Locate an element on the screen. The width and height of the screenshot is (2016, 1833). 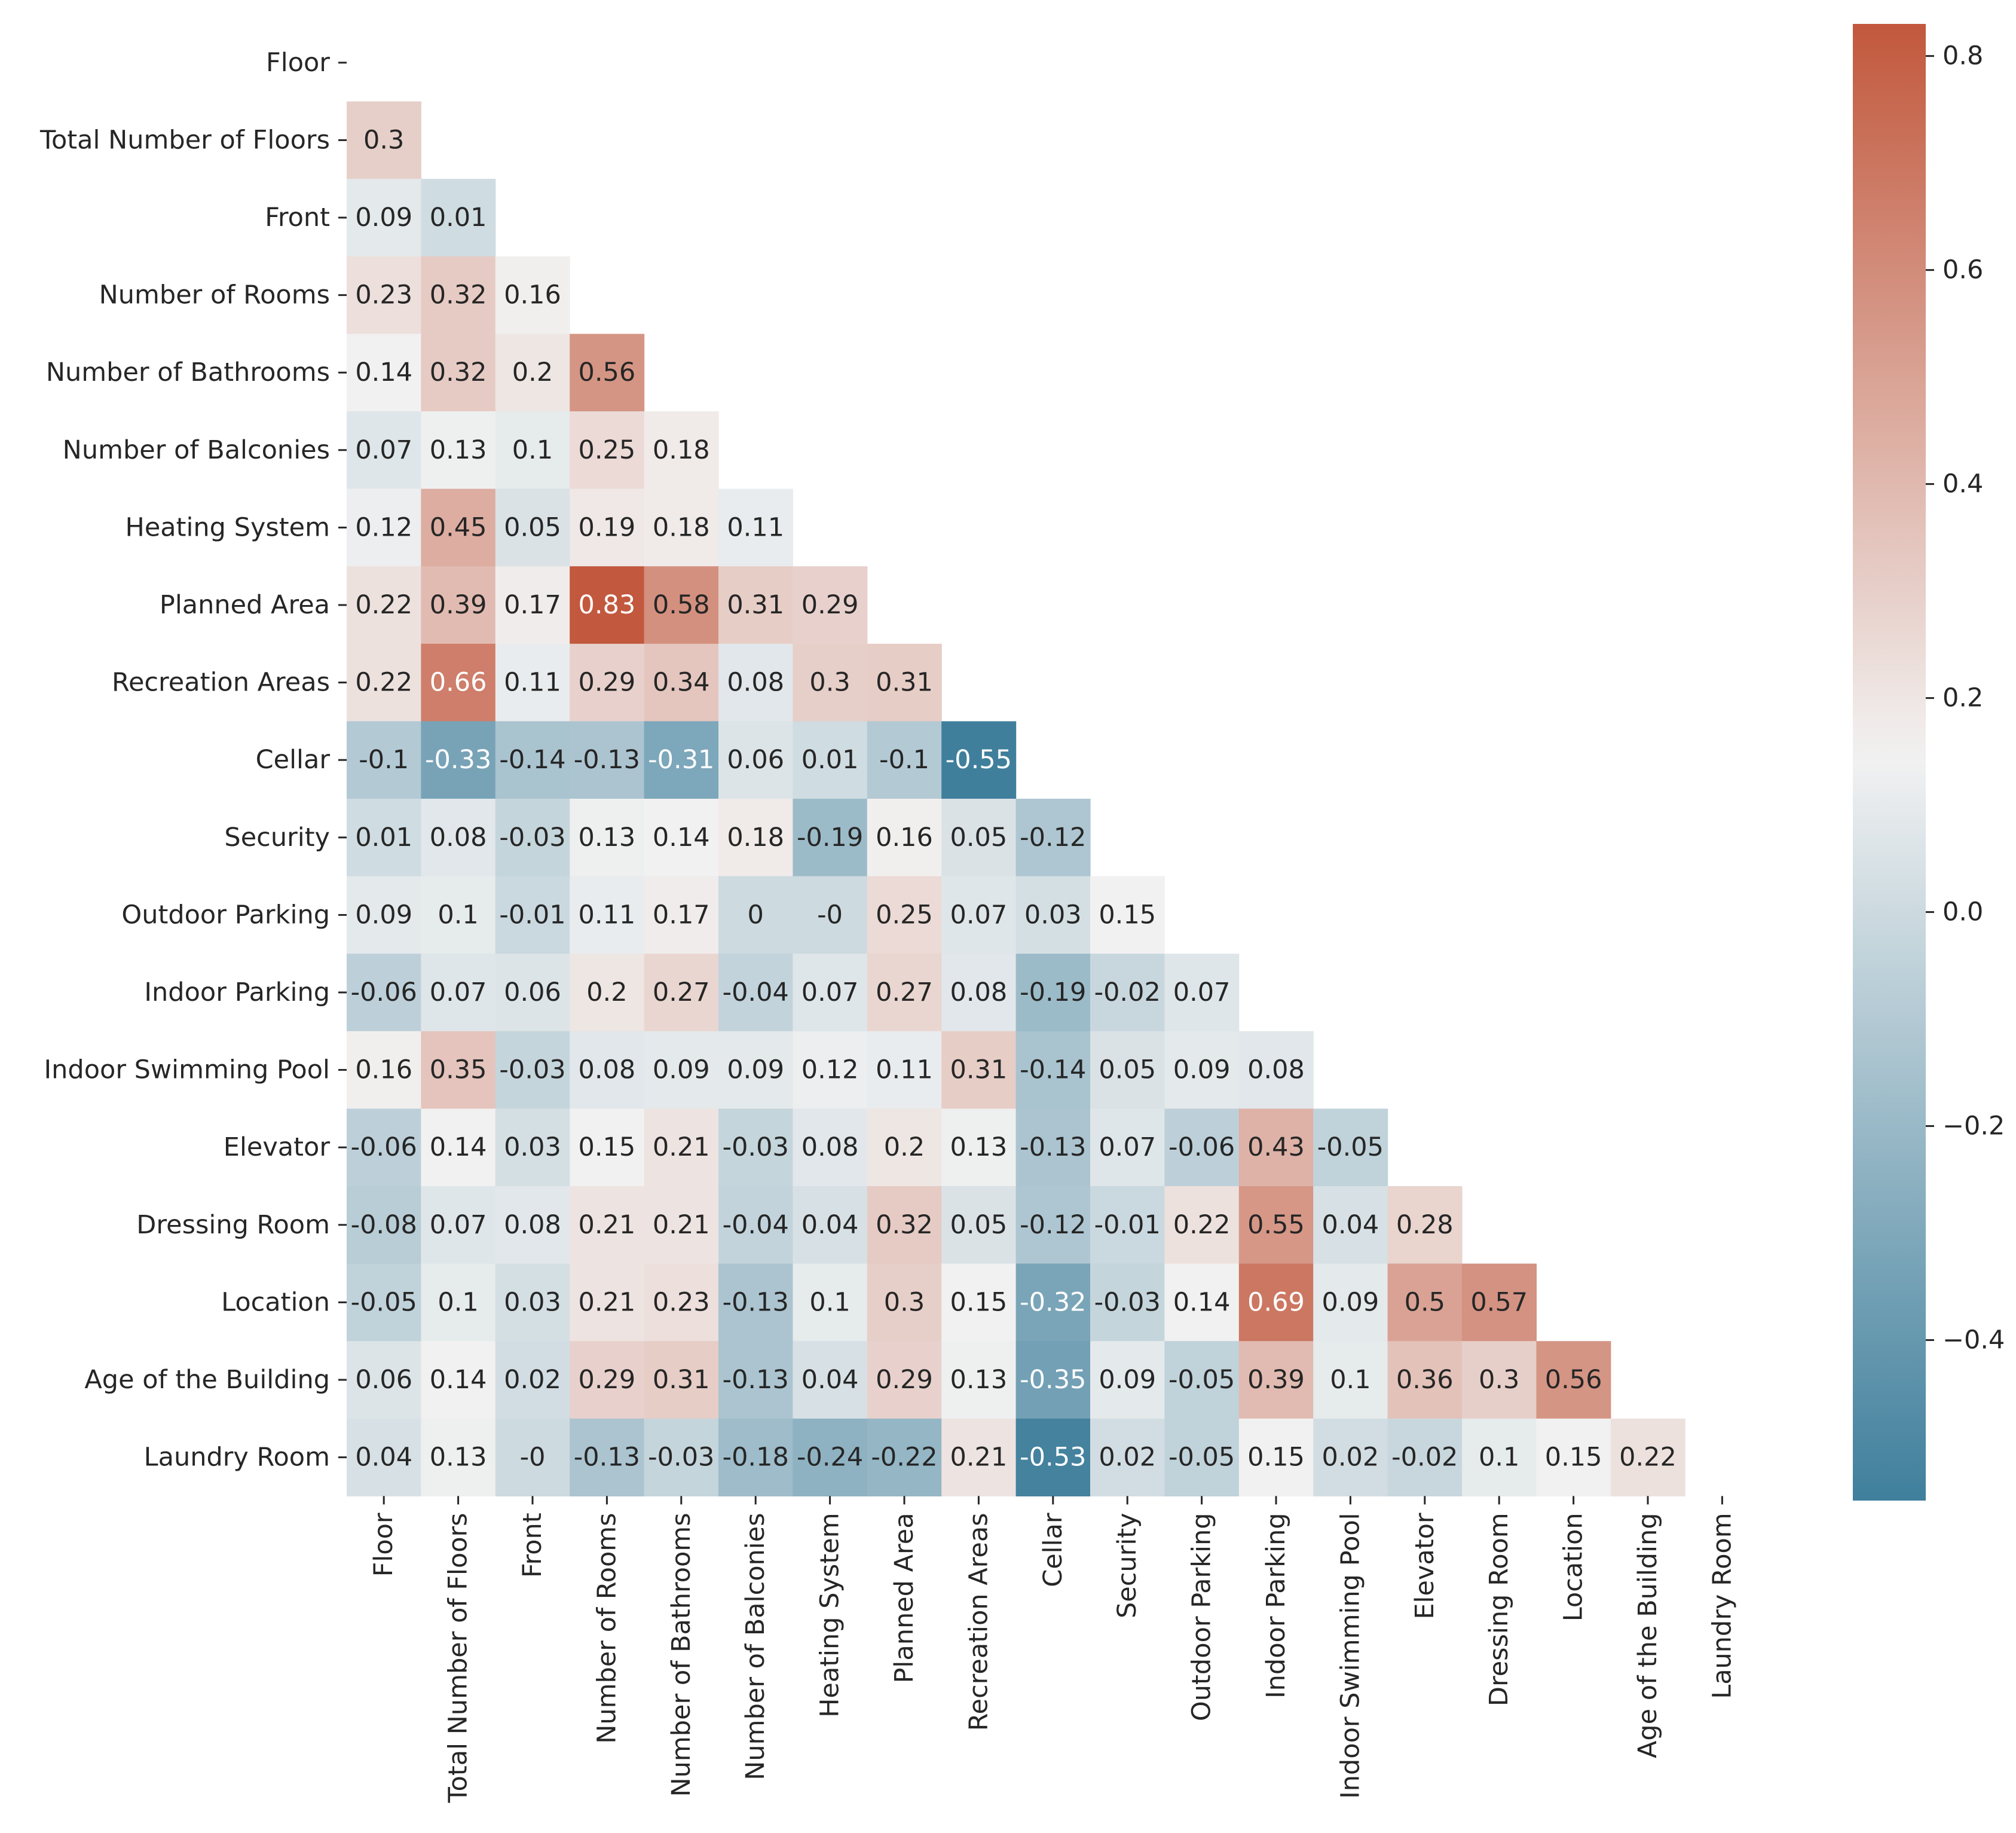
cell-value-label: -0.12 is located at coordinates (1053, 838).